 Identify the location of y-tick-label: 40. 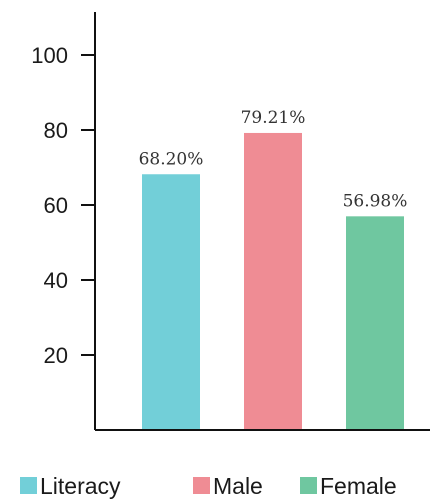
(56, 280).